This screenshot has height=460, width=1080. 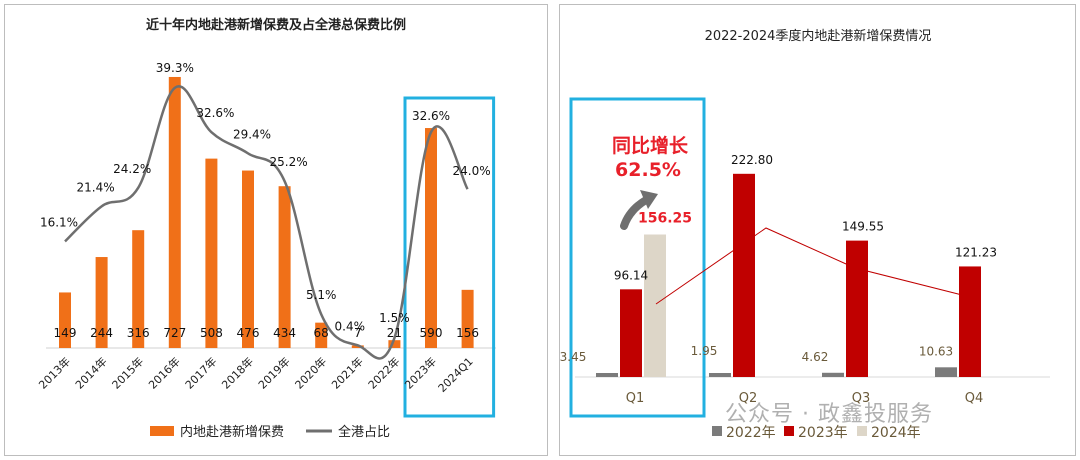 I want to click on right-label-2023年-Q2: 222.80, so click(x=752, y=160).